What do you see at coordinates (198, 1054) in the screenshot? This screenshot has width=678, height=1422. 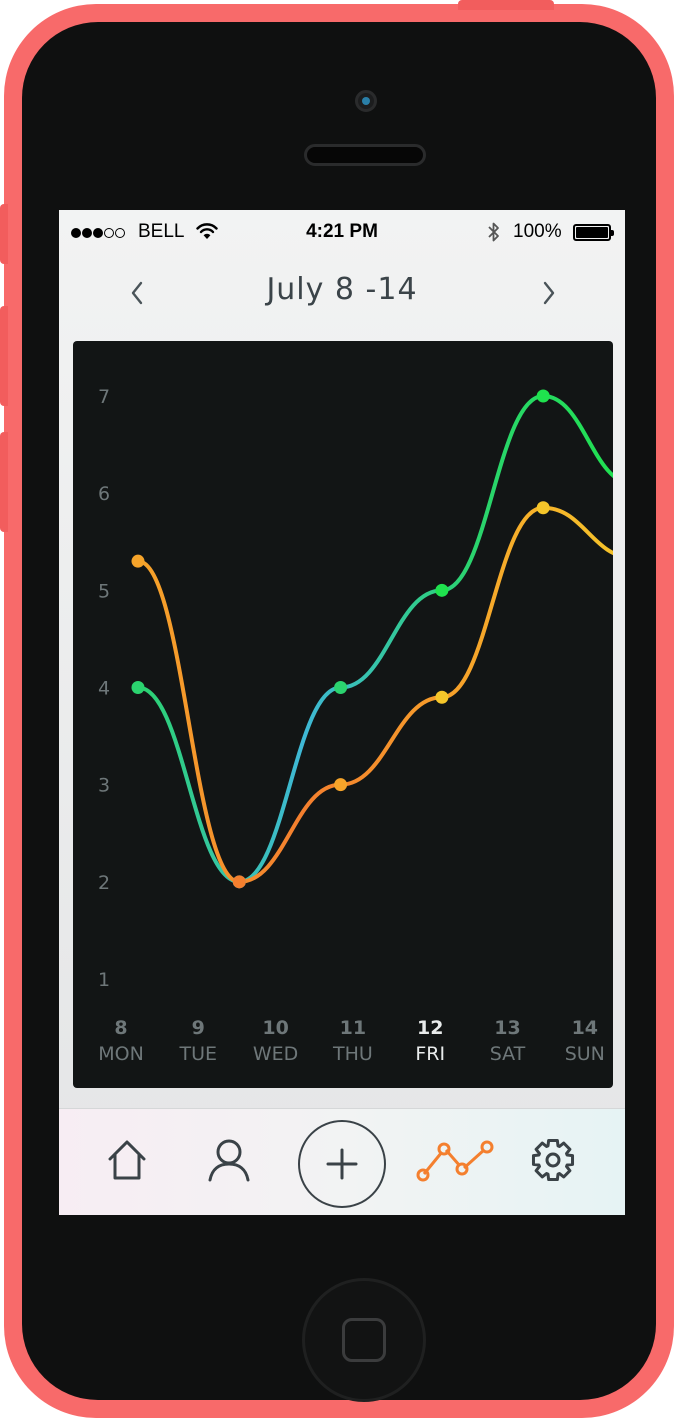 I see `x-tick-weekday: TUE` at bounding box center [198, 1054].